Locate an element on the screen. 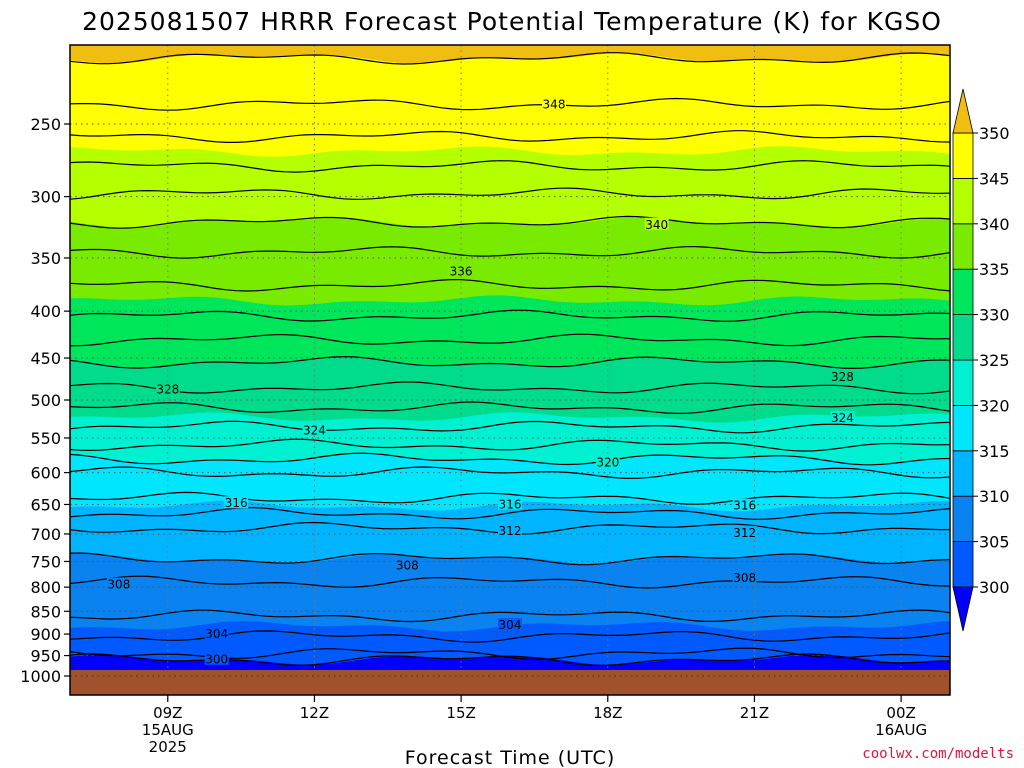 The width and height of the screenshot is (1024, 768). y-tick-label: 500 is located at coordinates (45, 400).